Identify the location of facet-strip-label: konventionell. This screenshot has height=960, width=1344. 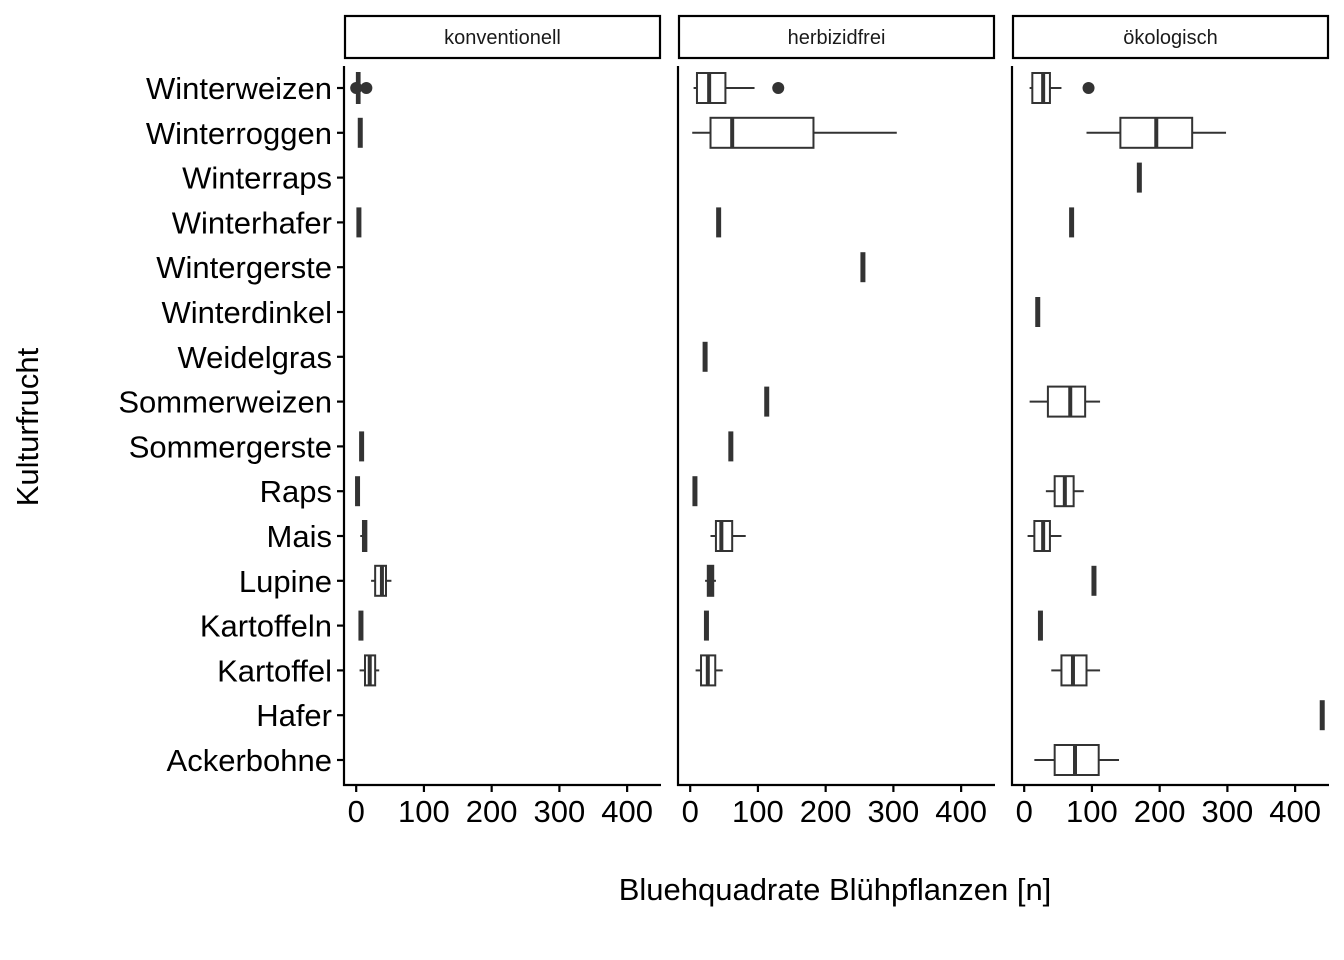
(502, 38).